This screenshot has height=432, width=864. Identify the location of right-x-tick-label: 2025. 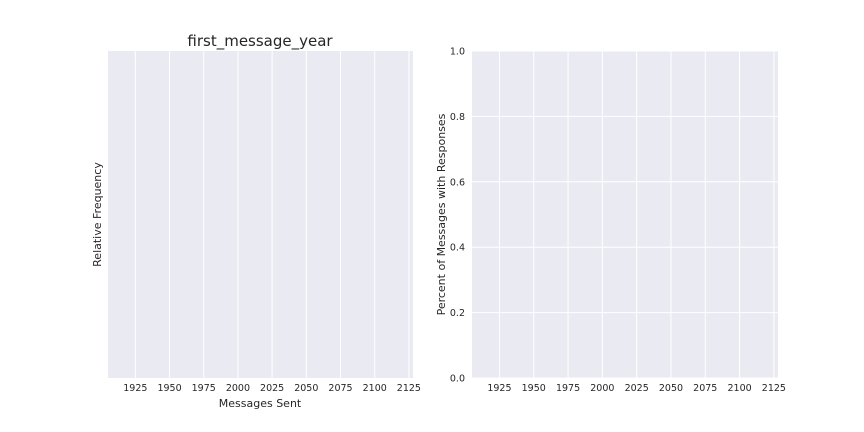
(637, 388).